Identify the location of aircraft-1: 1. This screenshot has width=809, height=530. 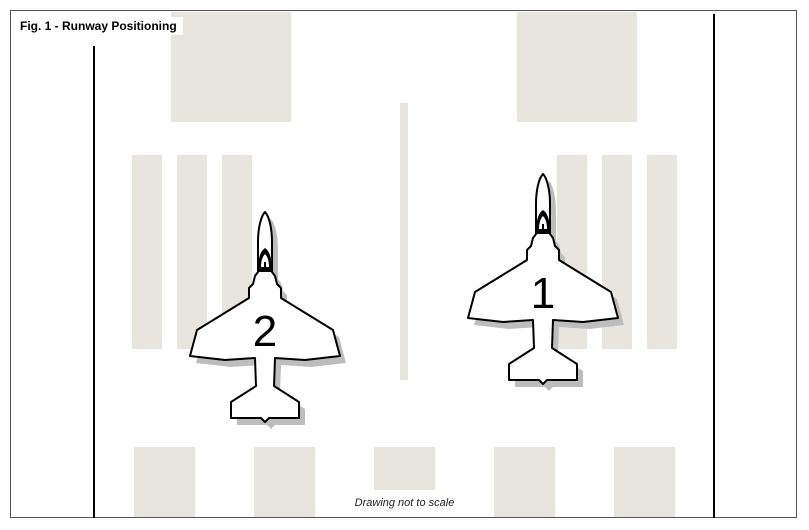
(545, 282).